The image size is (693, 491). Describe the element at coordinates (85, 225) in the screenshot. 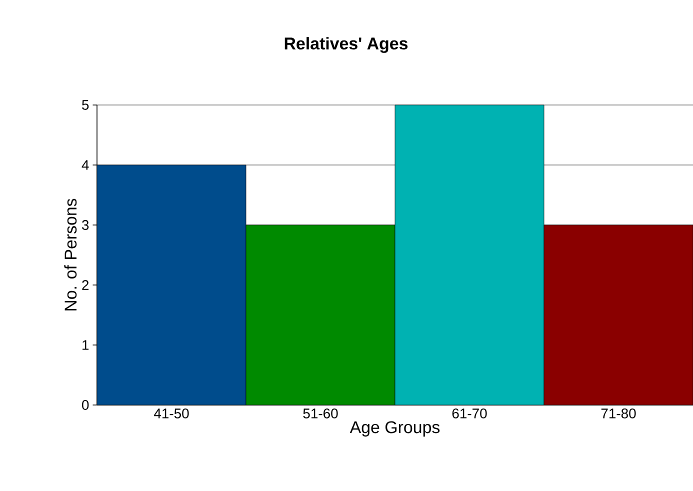

I see `y-tick-label: 3` at that location.